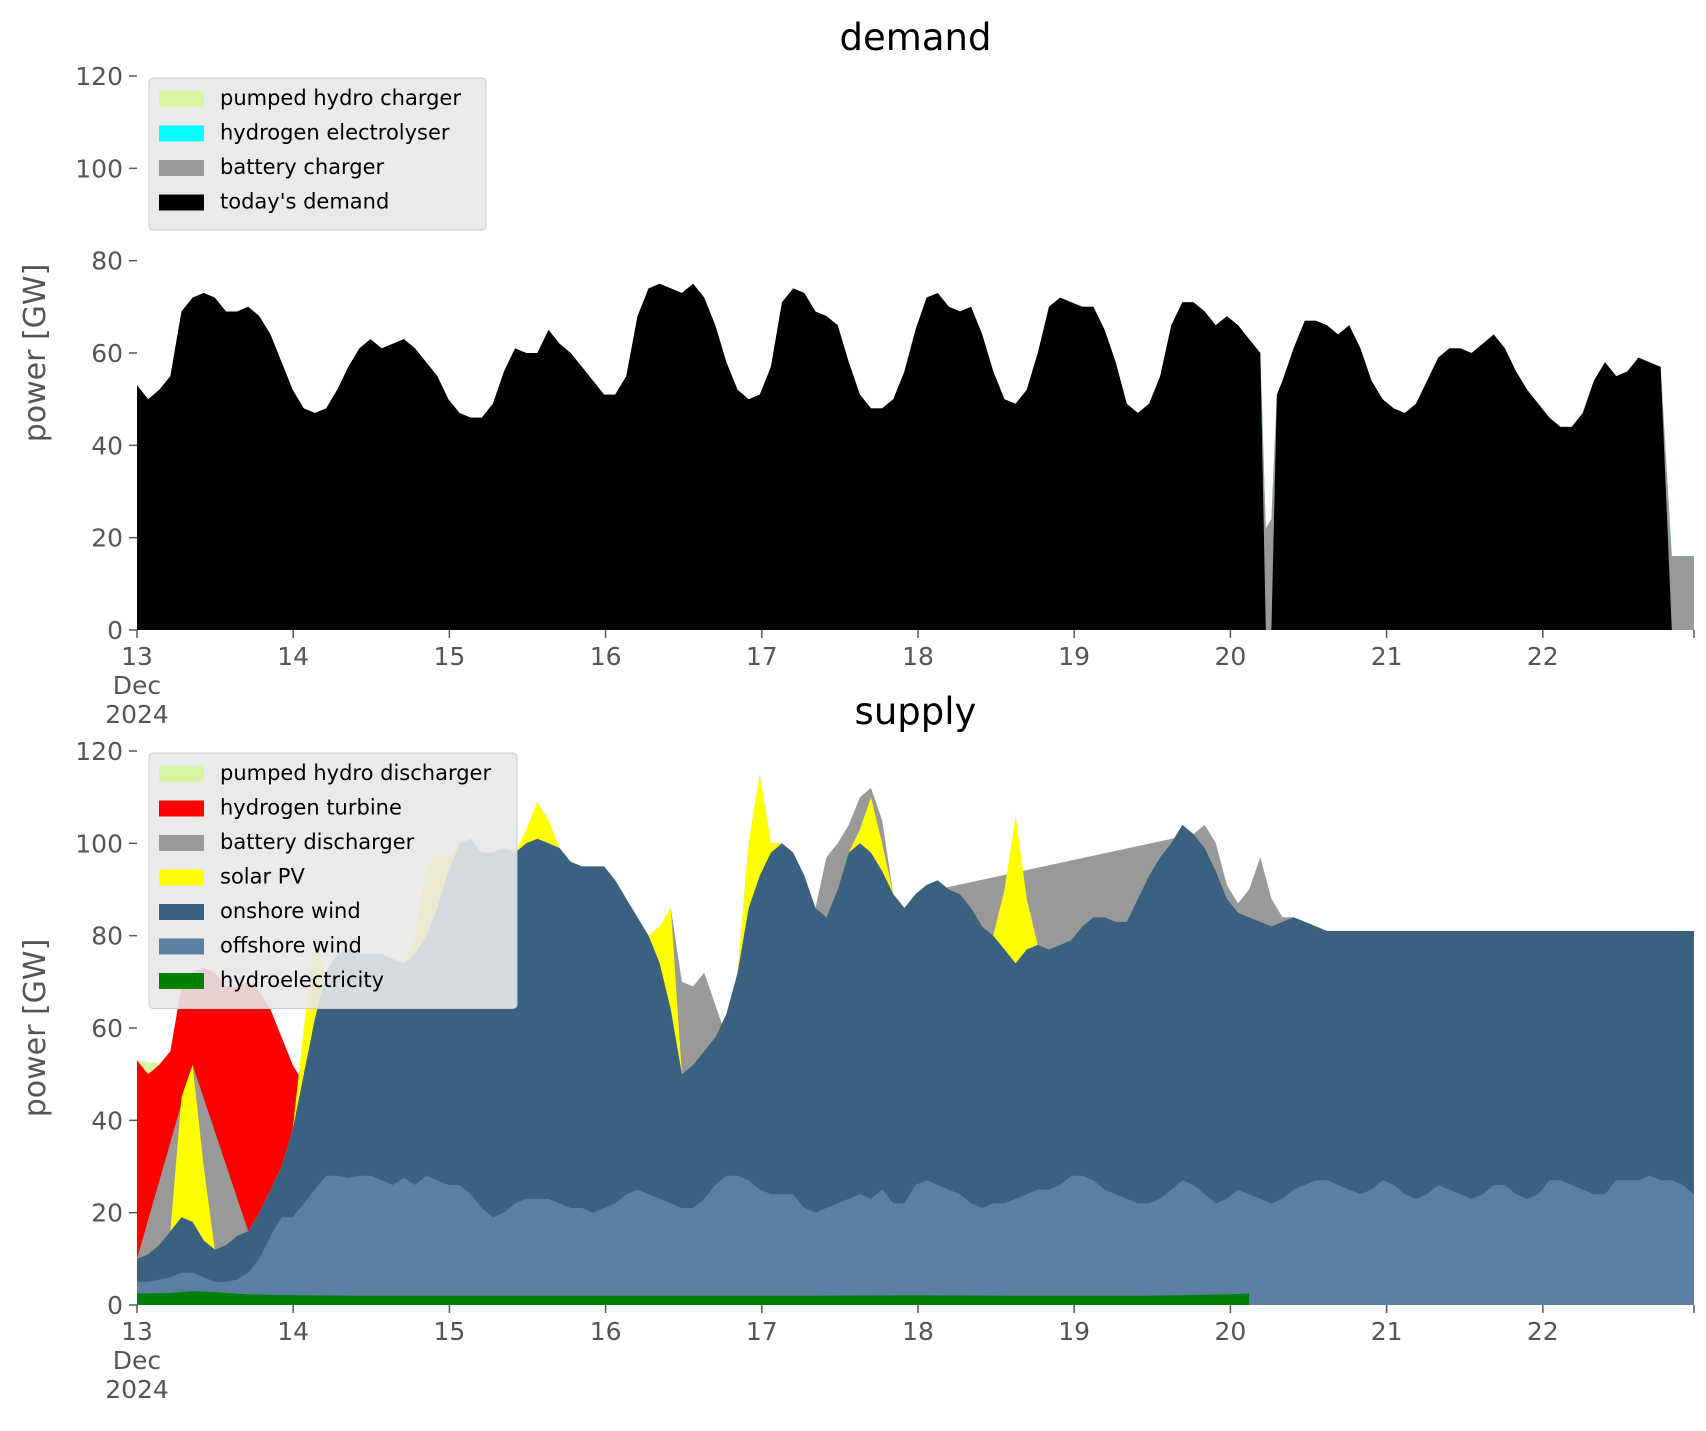 Image resolution: width=1706 pixels, height=1431 pixels. Describe the element at coordinates (355, 773) in the screenshot. I see `legend-label: pumped hydro discharger` at that location.